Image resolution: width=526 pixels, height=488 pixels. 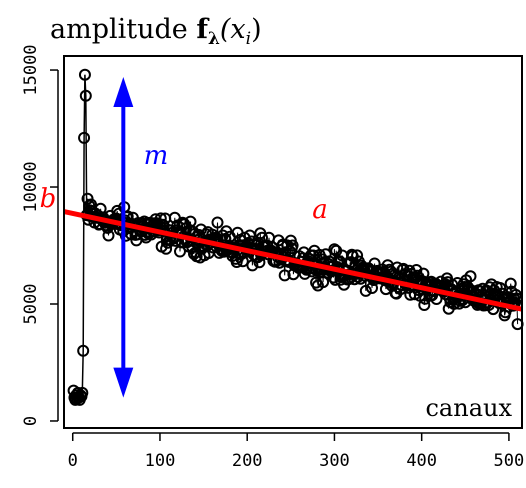 I want to click on y-axis: 0 5000 10000 15000, so click(x=40, y=235).